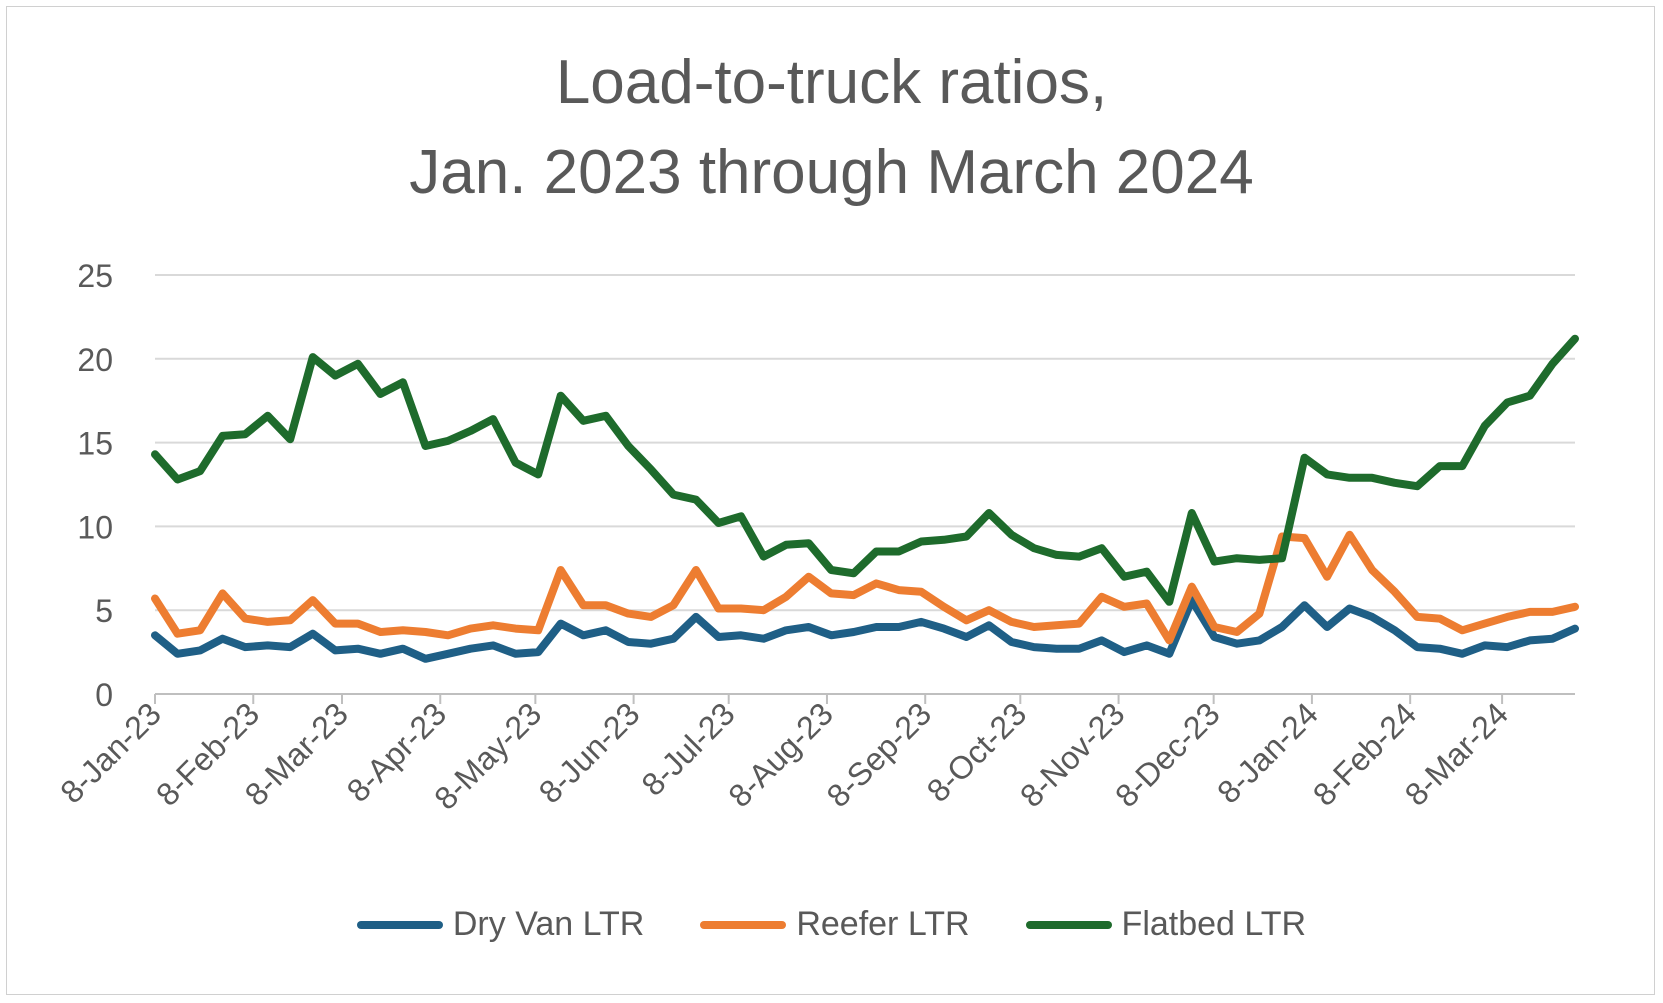 The width and height of the screenshot is (1663, 1003). I want to click on y-tick-label: 5, so click(104, 611).